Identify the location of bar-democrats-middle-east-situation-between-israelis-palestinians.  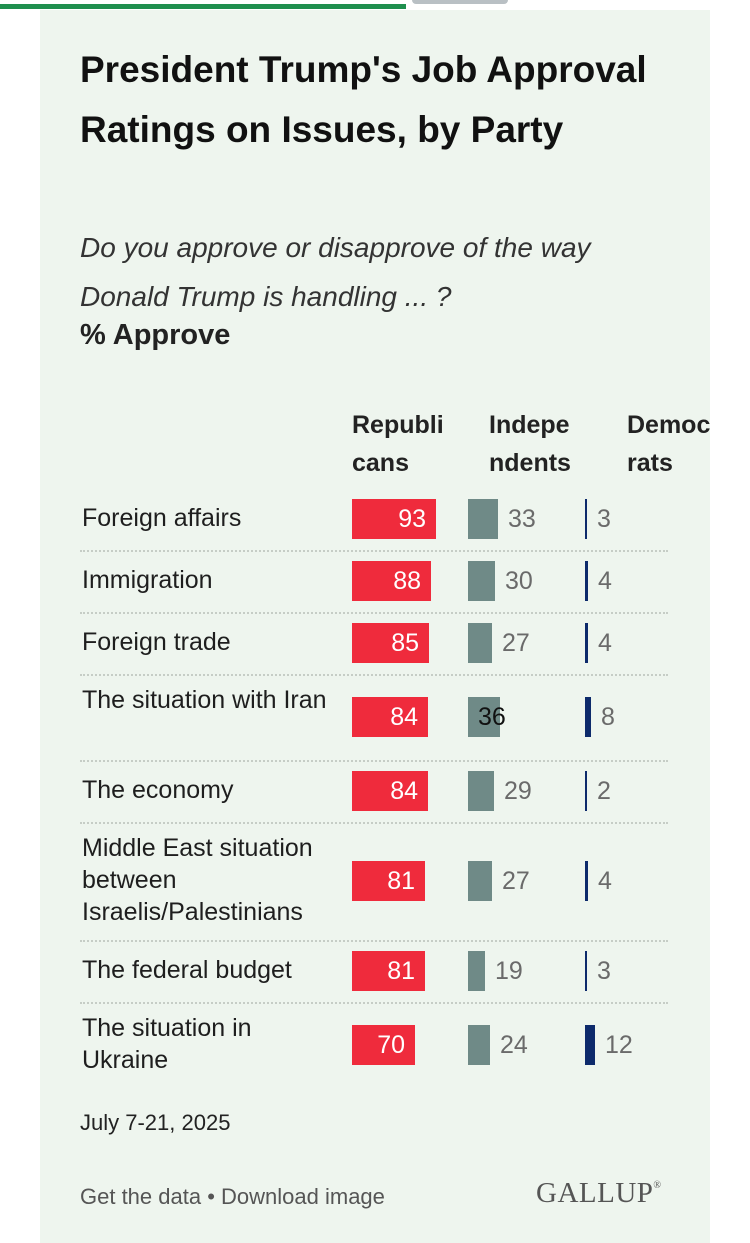
(586, 881).